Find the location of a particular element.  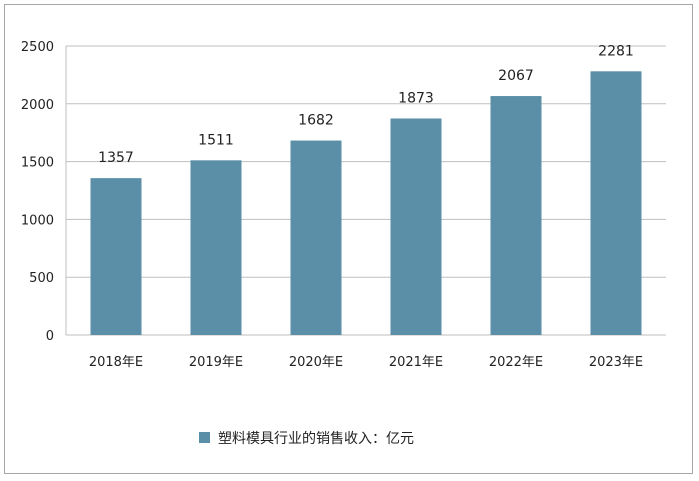

x-tick-label: 2018年E is located at coordinates (116, 362).